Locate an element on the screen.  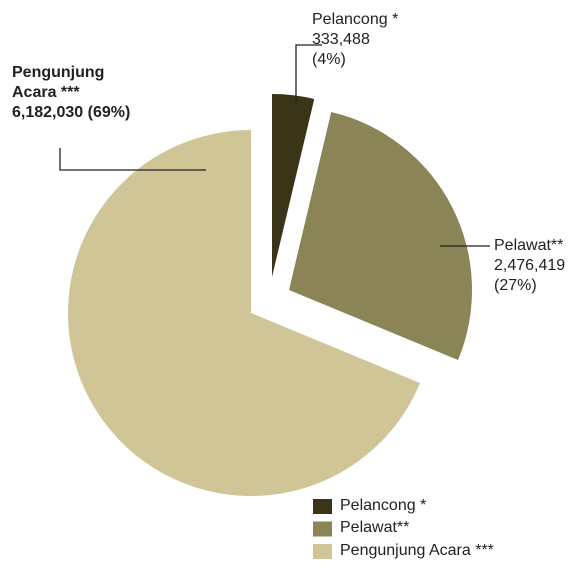
label-value: 6,182,030 is located at coordinates (48, 112).